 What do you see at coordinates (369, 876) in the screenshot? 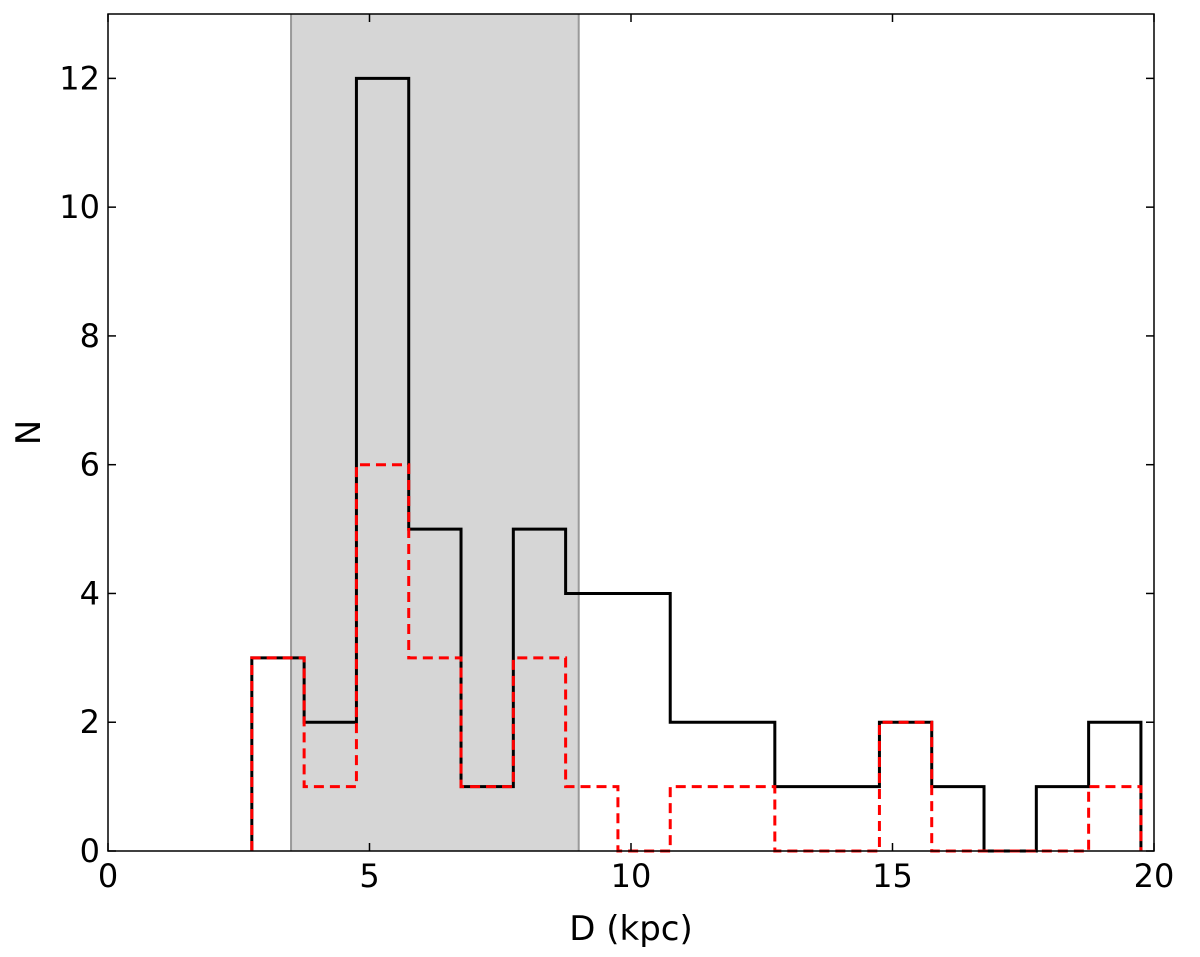
I see `x-tick-label: 5` at bounding box center [369, 876].